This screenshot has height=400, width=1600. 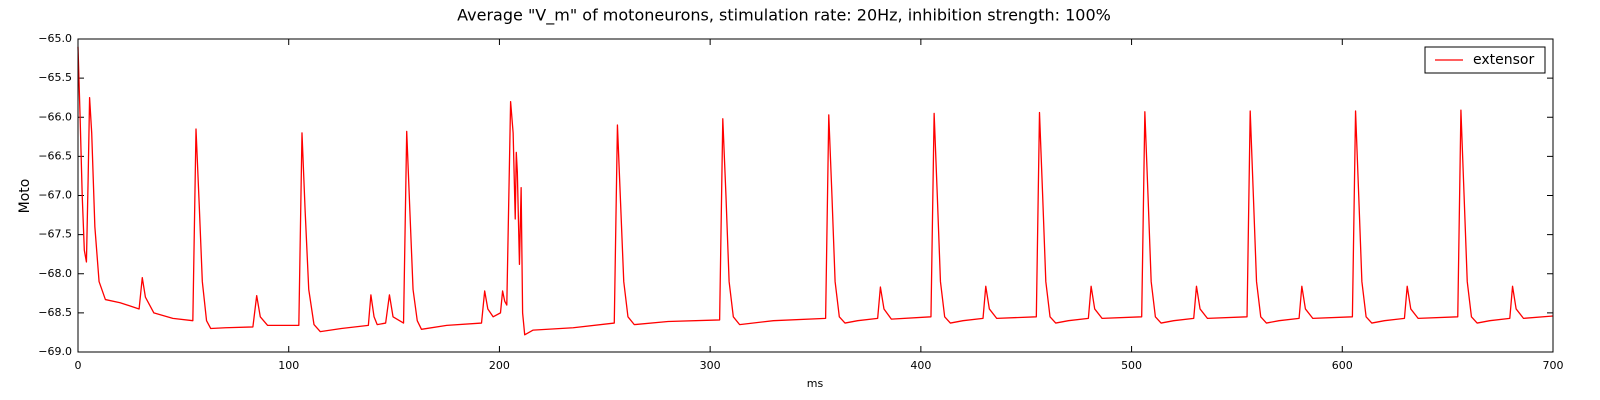 I want to click on legend-label: extensor, so click(x=1503, y=60).